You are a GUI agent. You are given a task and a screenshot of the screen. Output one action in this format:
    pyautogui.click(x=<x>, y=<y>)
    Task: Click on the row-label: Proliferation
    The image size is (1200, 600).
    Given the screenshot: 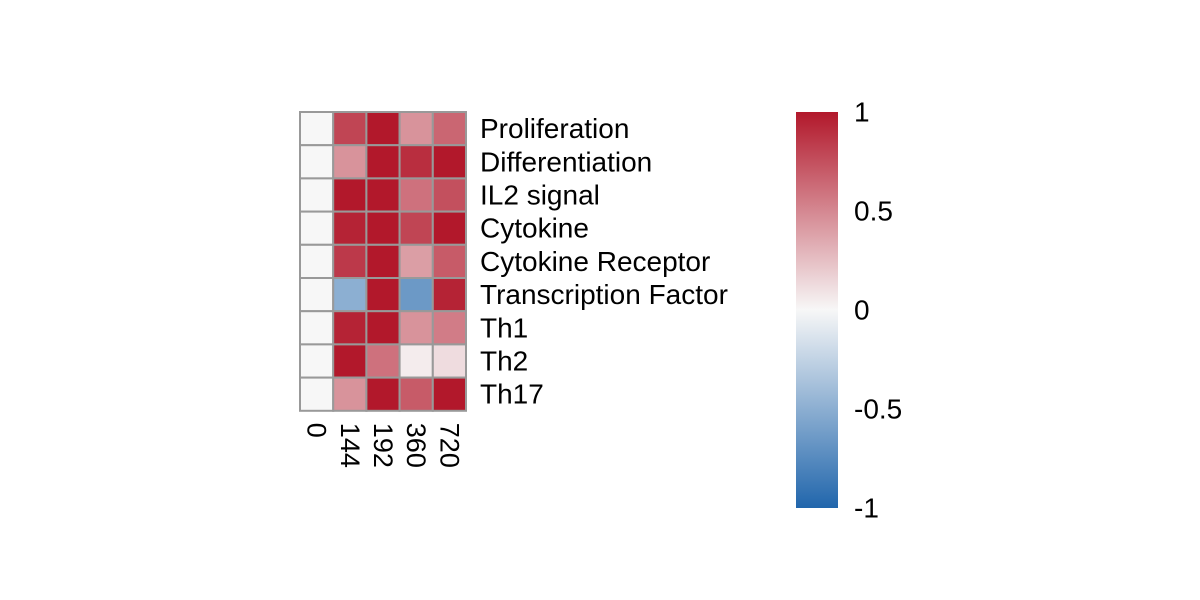 What is the action you would take?
    pyautogui.click(x=554, y=128)
    